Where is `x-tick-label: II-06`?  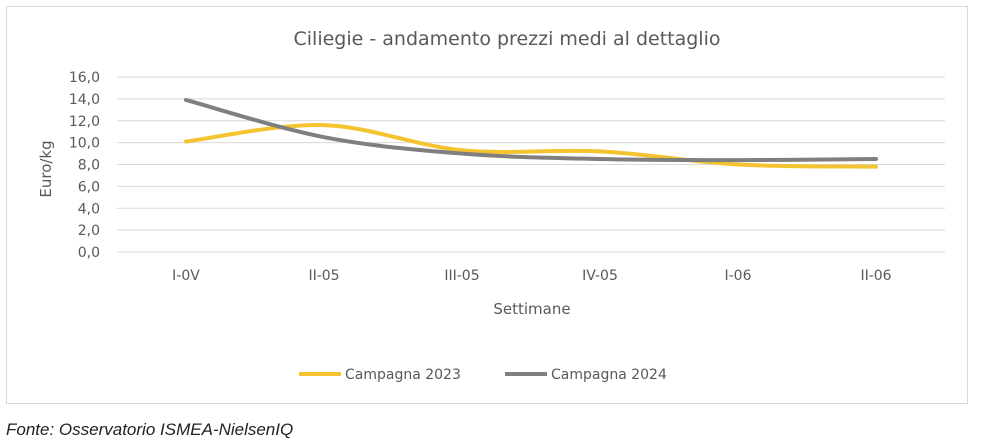 x-tick-label: II-06 is located at coordinates (875, 276).